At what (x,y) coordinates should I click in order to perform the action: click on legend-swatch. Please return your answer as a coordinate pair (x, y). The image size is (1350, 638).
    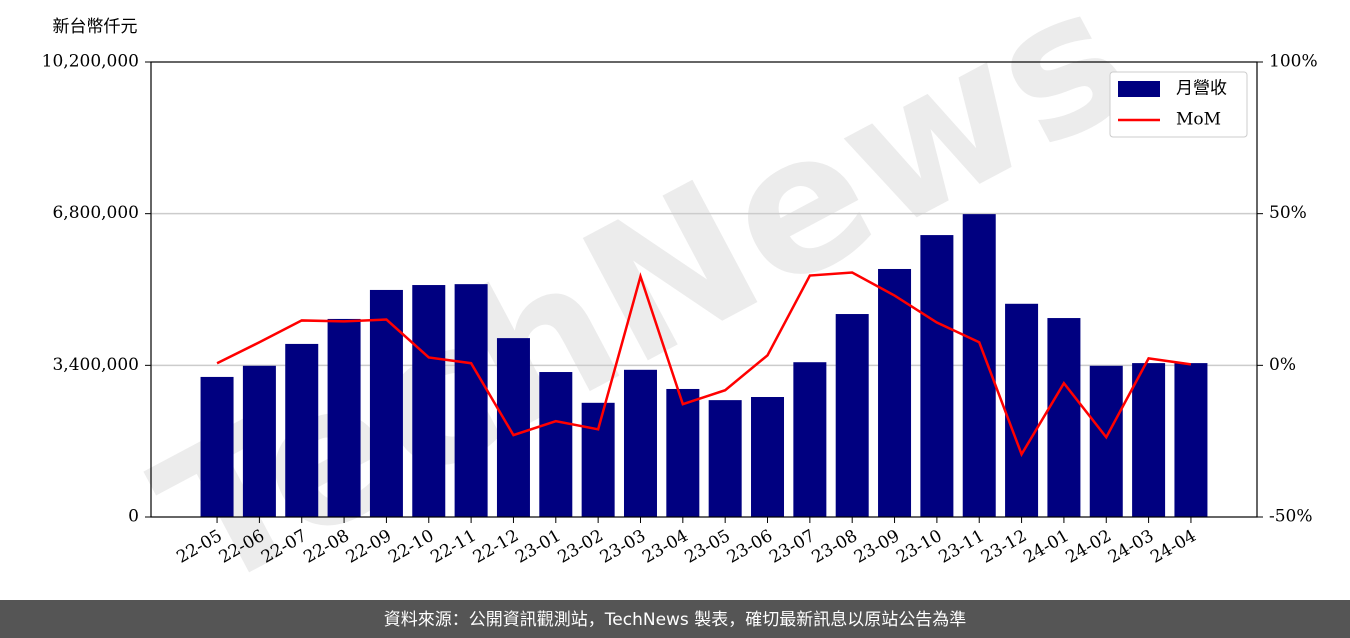
    Looking at the image, I should click on (1139, 89).